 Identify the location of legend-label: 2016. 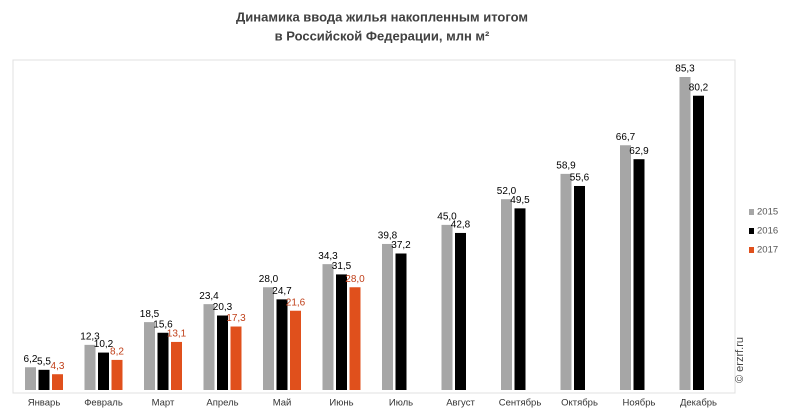
(767, 231).